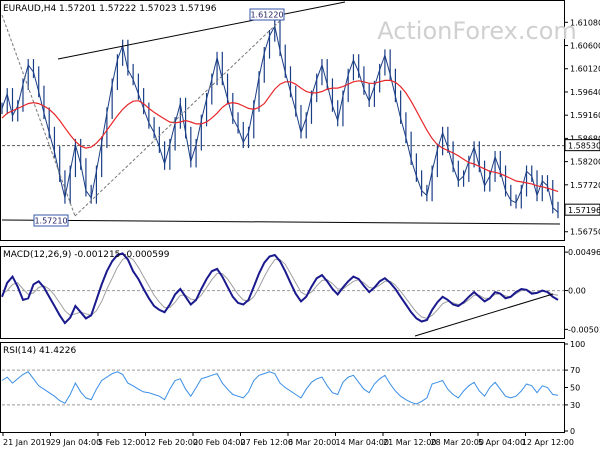  What do you see at coordinates (585, 22) in the screenshot?
I see `price-tick-label: 1.61080` at bounding box center [585, 22].